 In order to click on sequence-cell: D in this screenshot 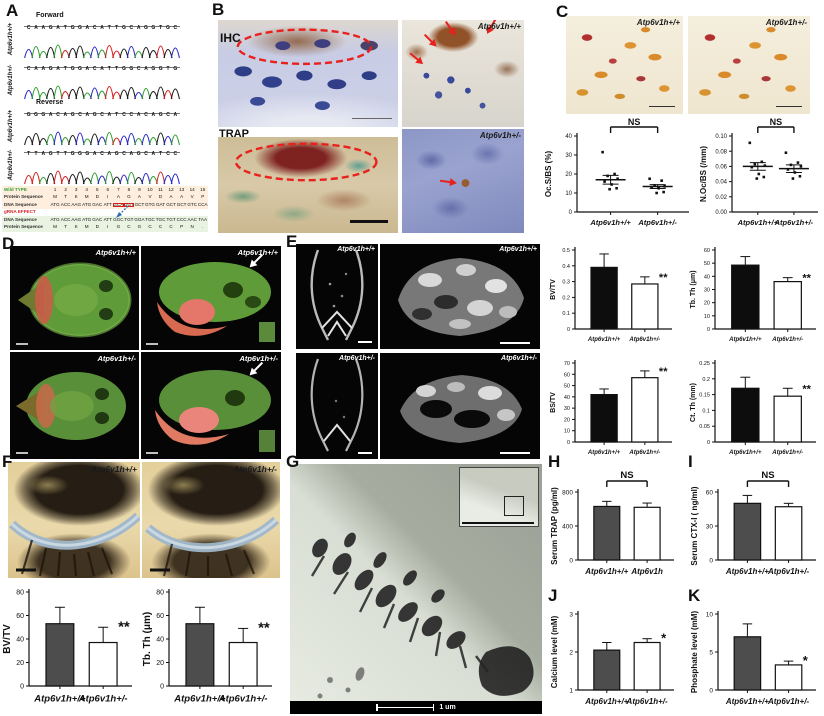, I will do `click(160, 197)`.